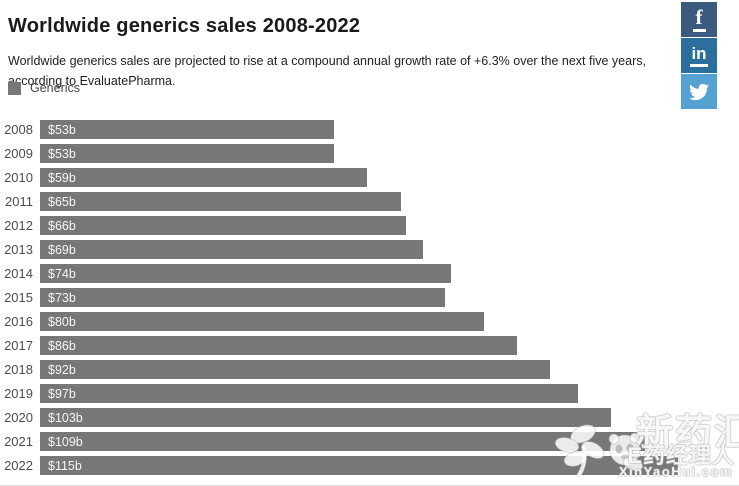 This screenshot has height=486, width=739. I want to click on bar-value-label: $109b, so click(65, 441).